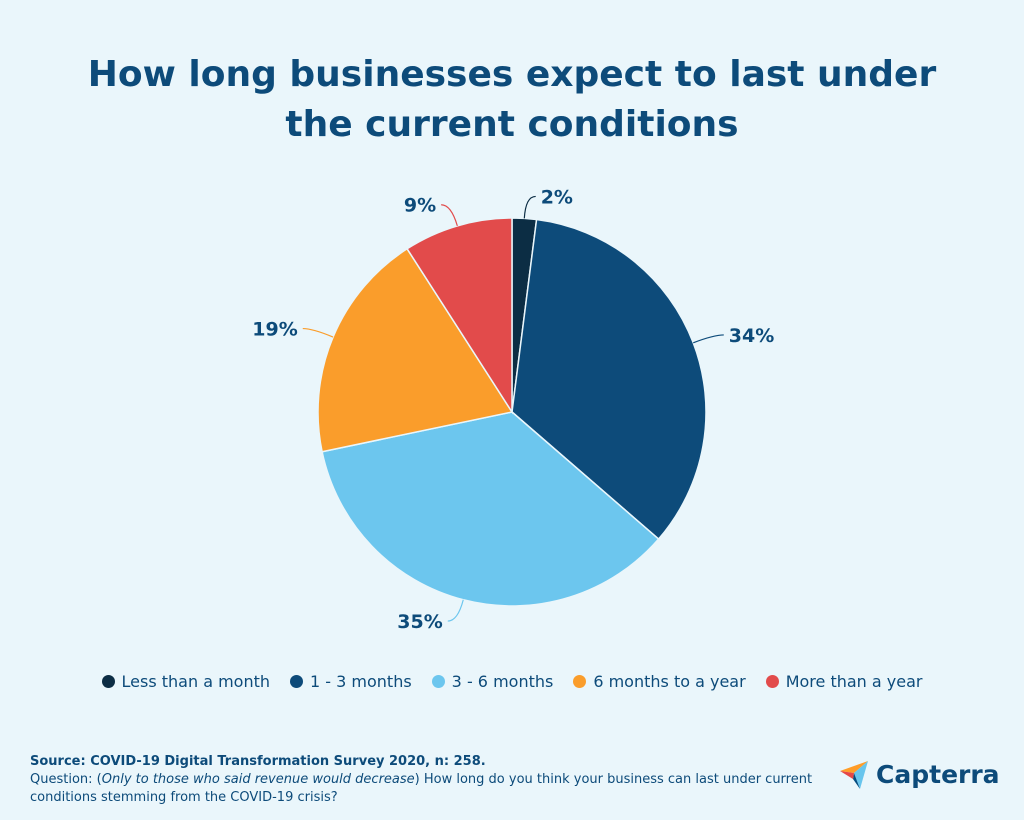 This screenshot has height=820, width=1024. Describe the element at coordinates (419, 622) in the screenshot. I see `data-label-3: 35%` at that location.